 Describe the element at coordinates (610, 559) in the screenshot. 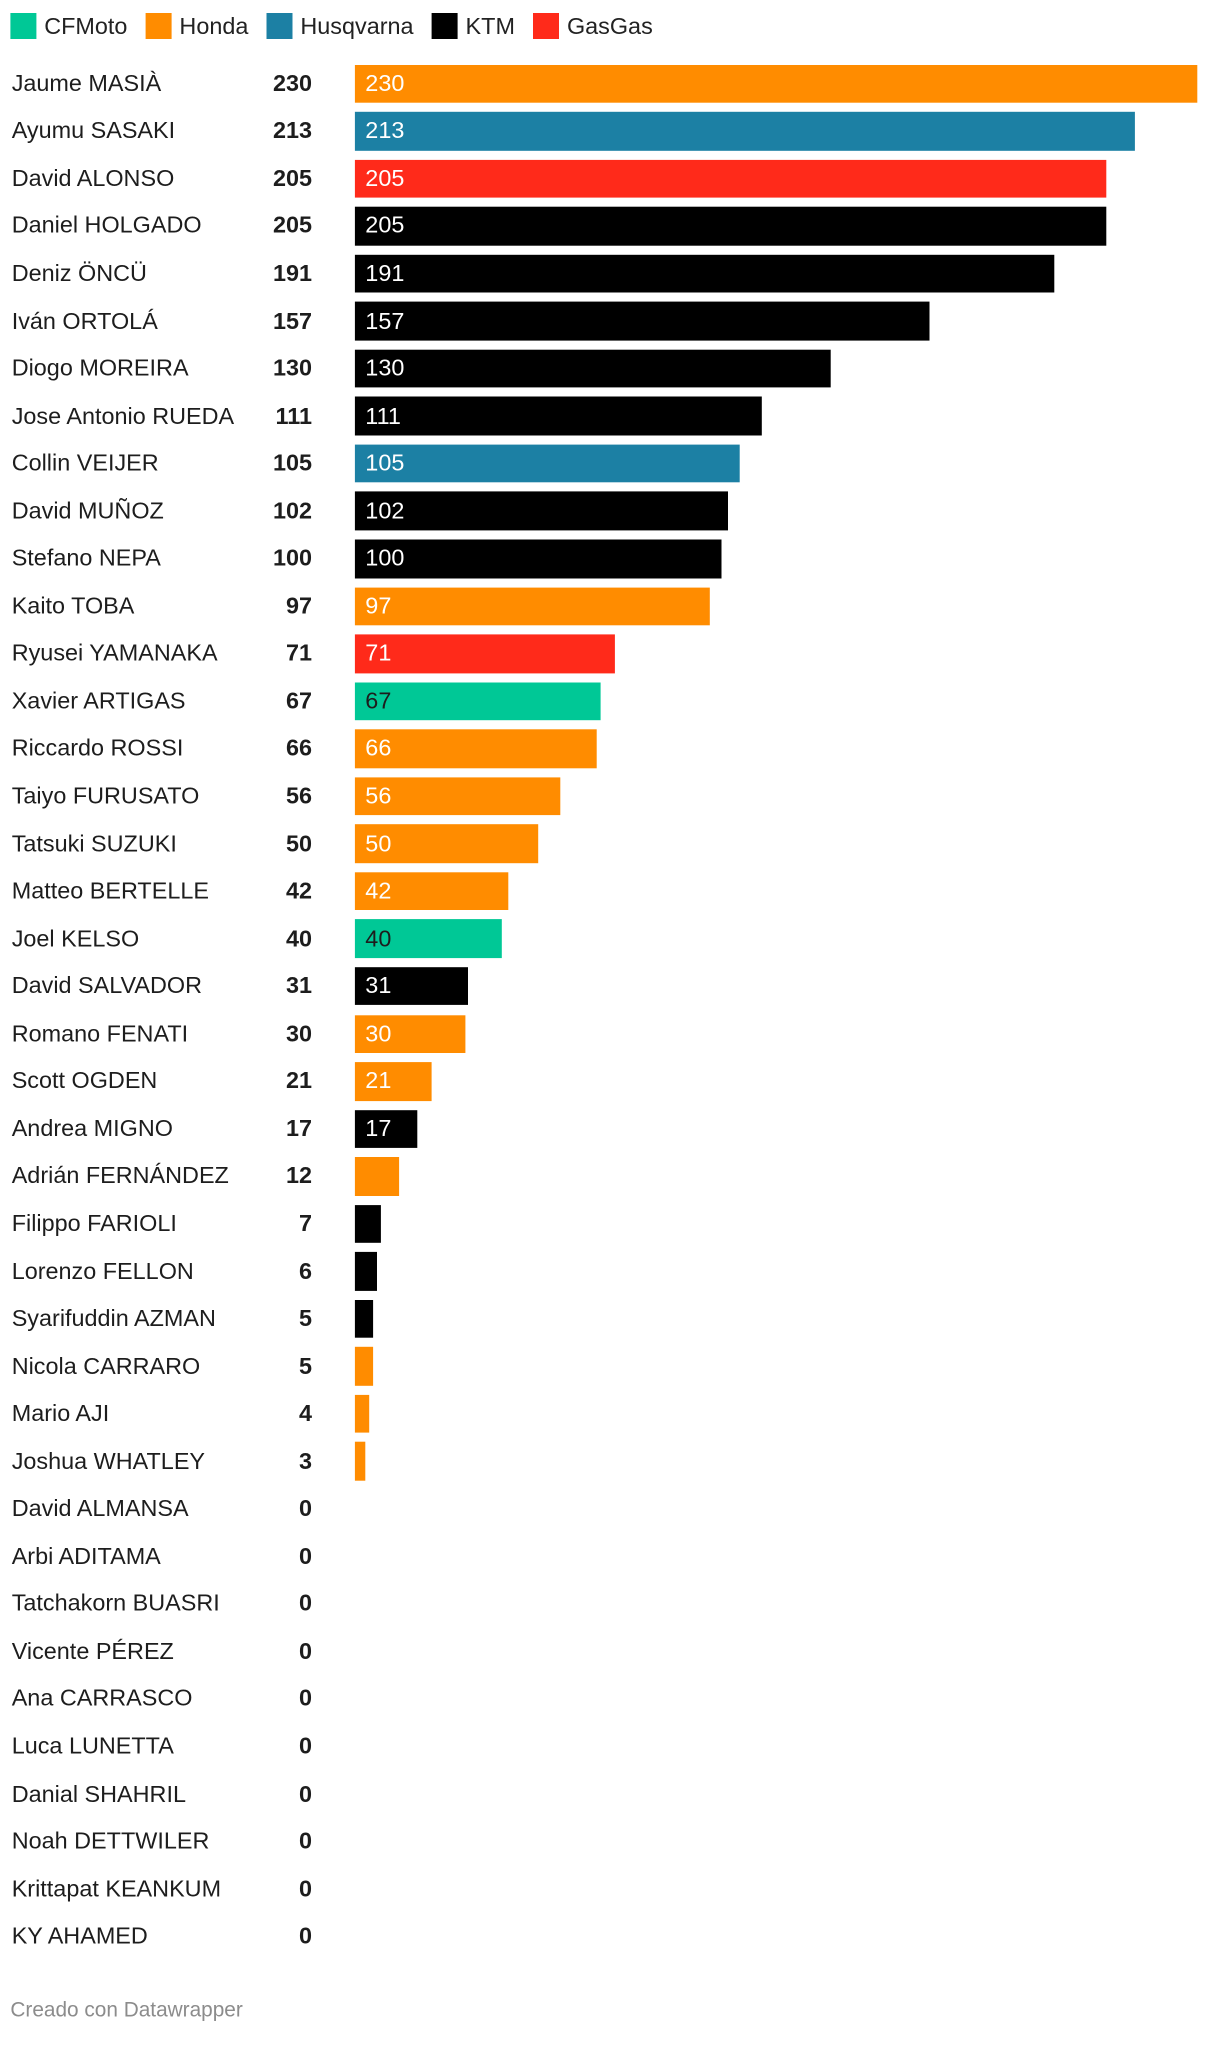

I see `bar-row: Stefano NEPA 100 100` at that location.